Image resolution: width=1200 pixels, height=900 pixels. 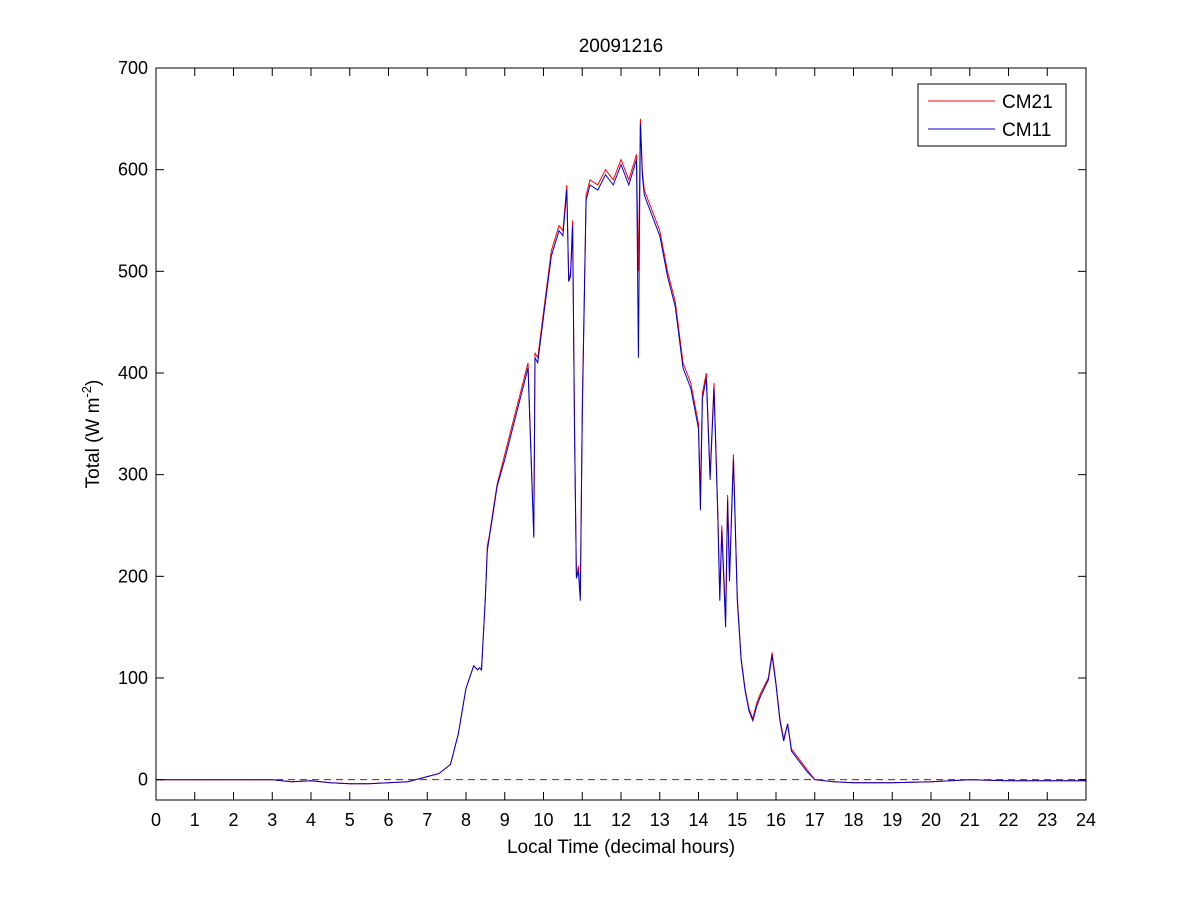 I want to click on legend: CM21 CM11, so click(x=992, y=115).